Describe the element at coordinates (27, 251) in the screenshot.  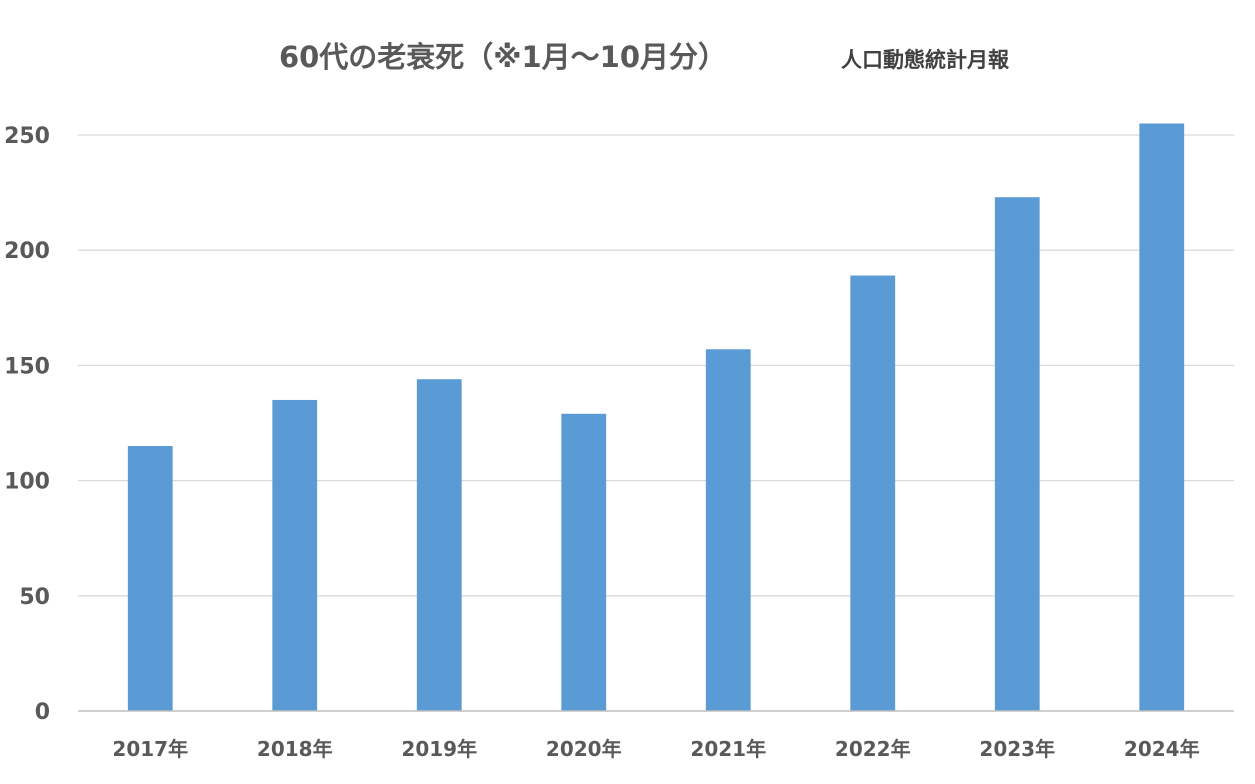
I see `y-tick-label: 200` at that location.